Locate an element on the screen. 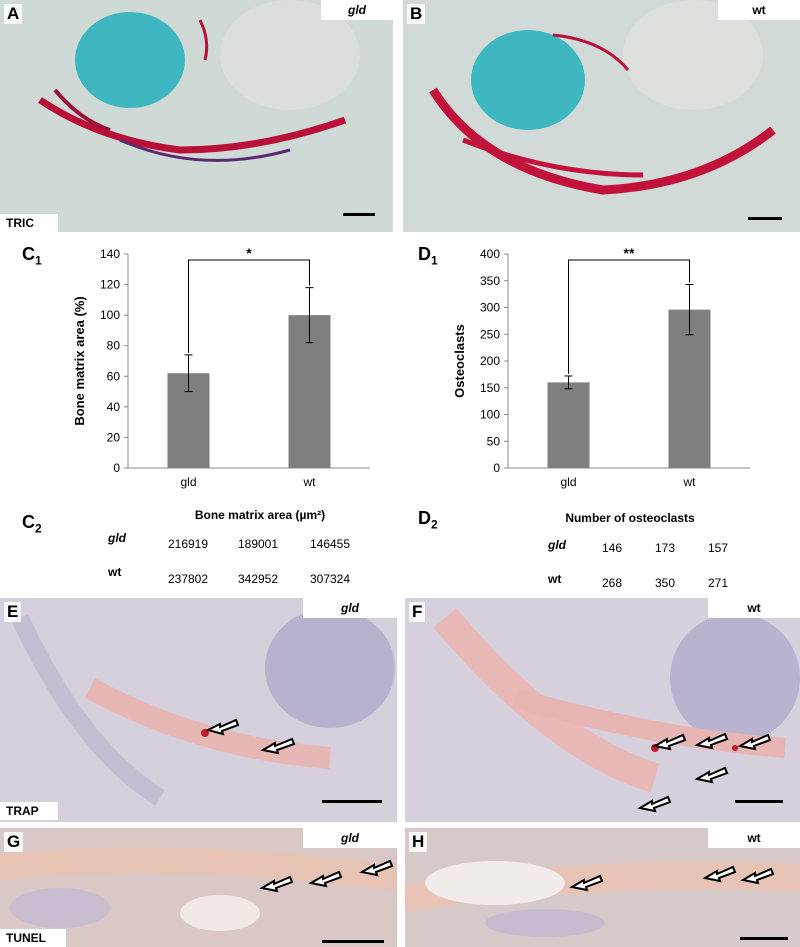  panel-g-letter: G is located at coordinates (14, 842).